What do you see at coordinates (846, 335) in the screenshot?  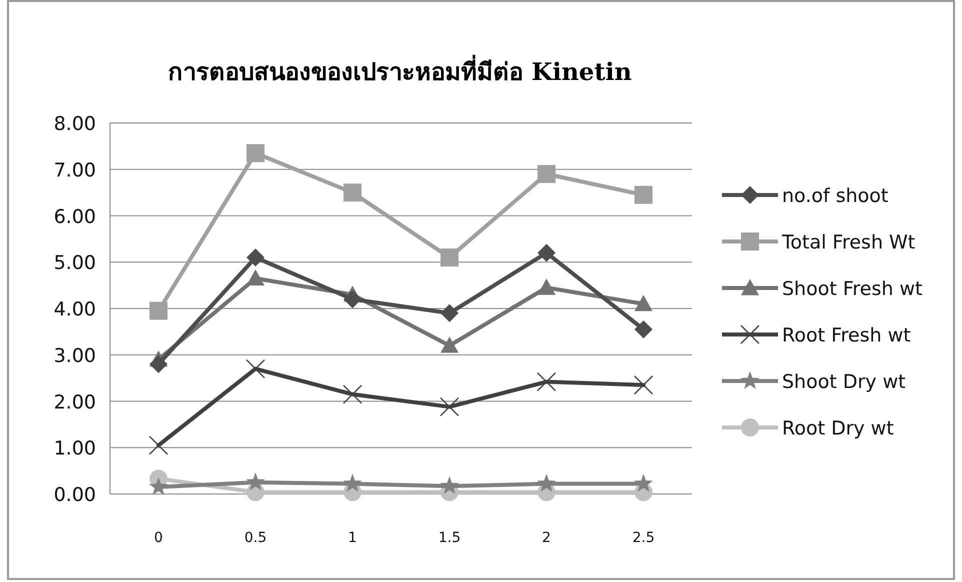 I see `legend-label: Root Fresh wt` at bounding box center [846, 335].